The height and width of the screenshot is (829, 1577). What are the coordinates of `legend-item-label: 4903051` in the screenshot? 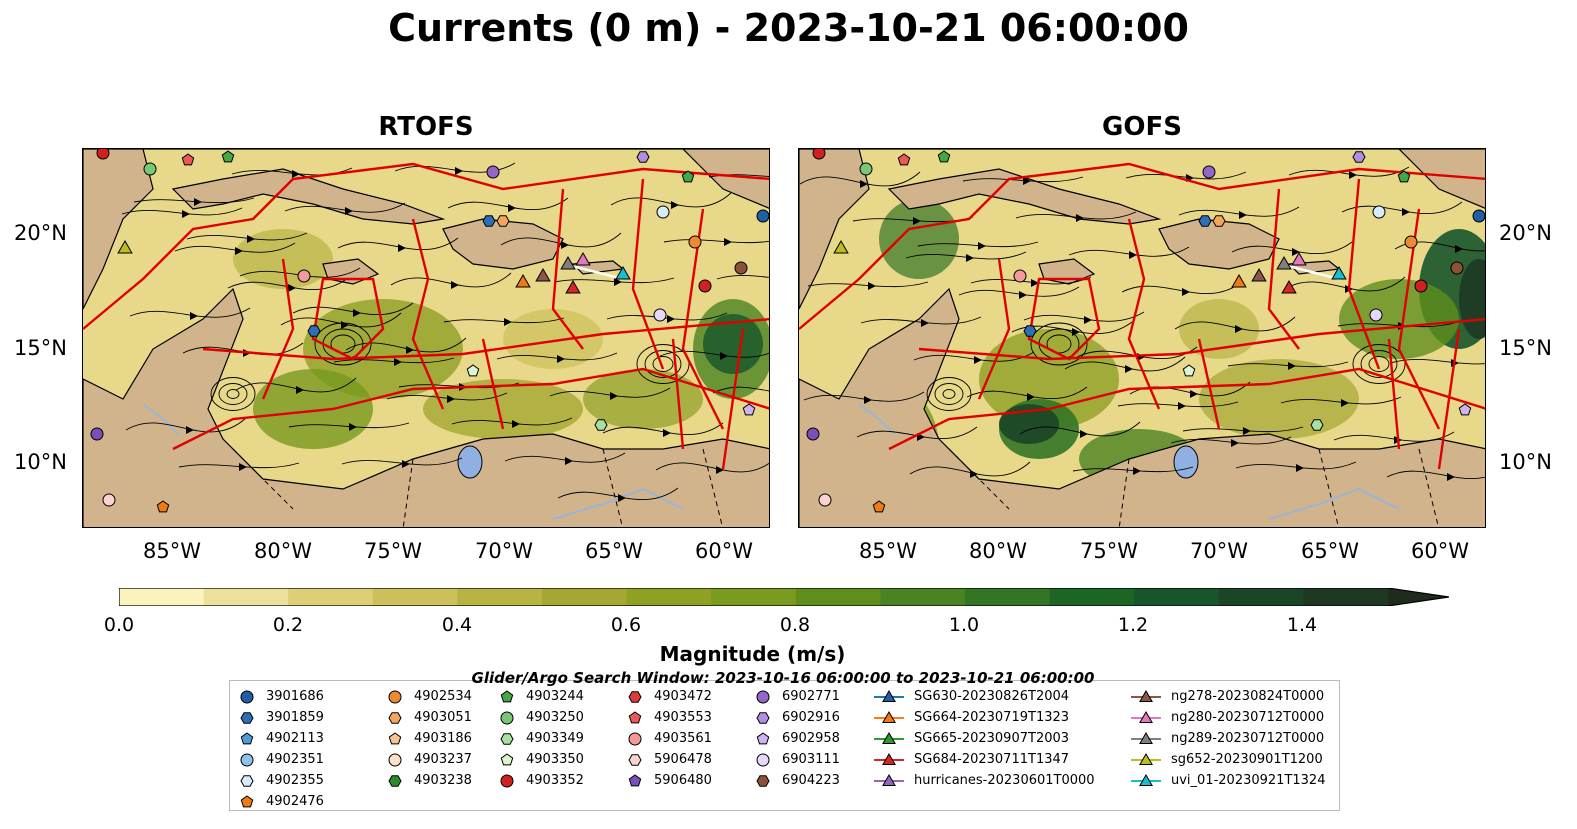 It's located at (443, 717).